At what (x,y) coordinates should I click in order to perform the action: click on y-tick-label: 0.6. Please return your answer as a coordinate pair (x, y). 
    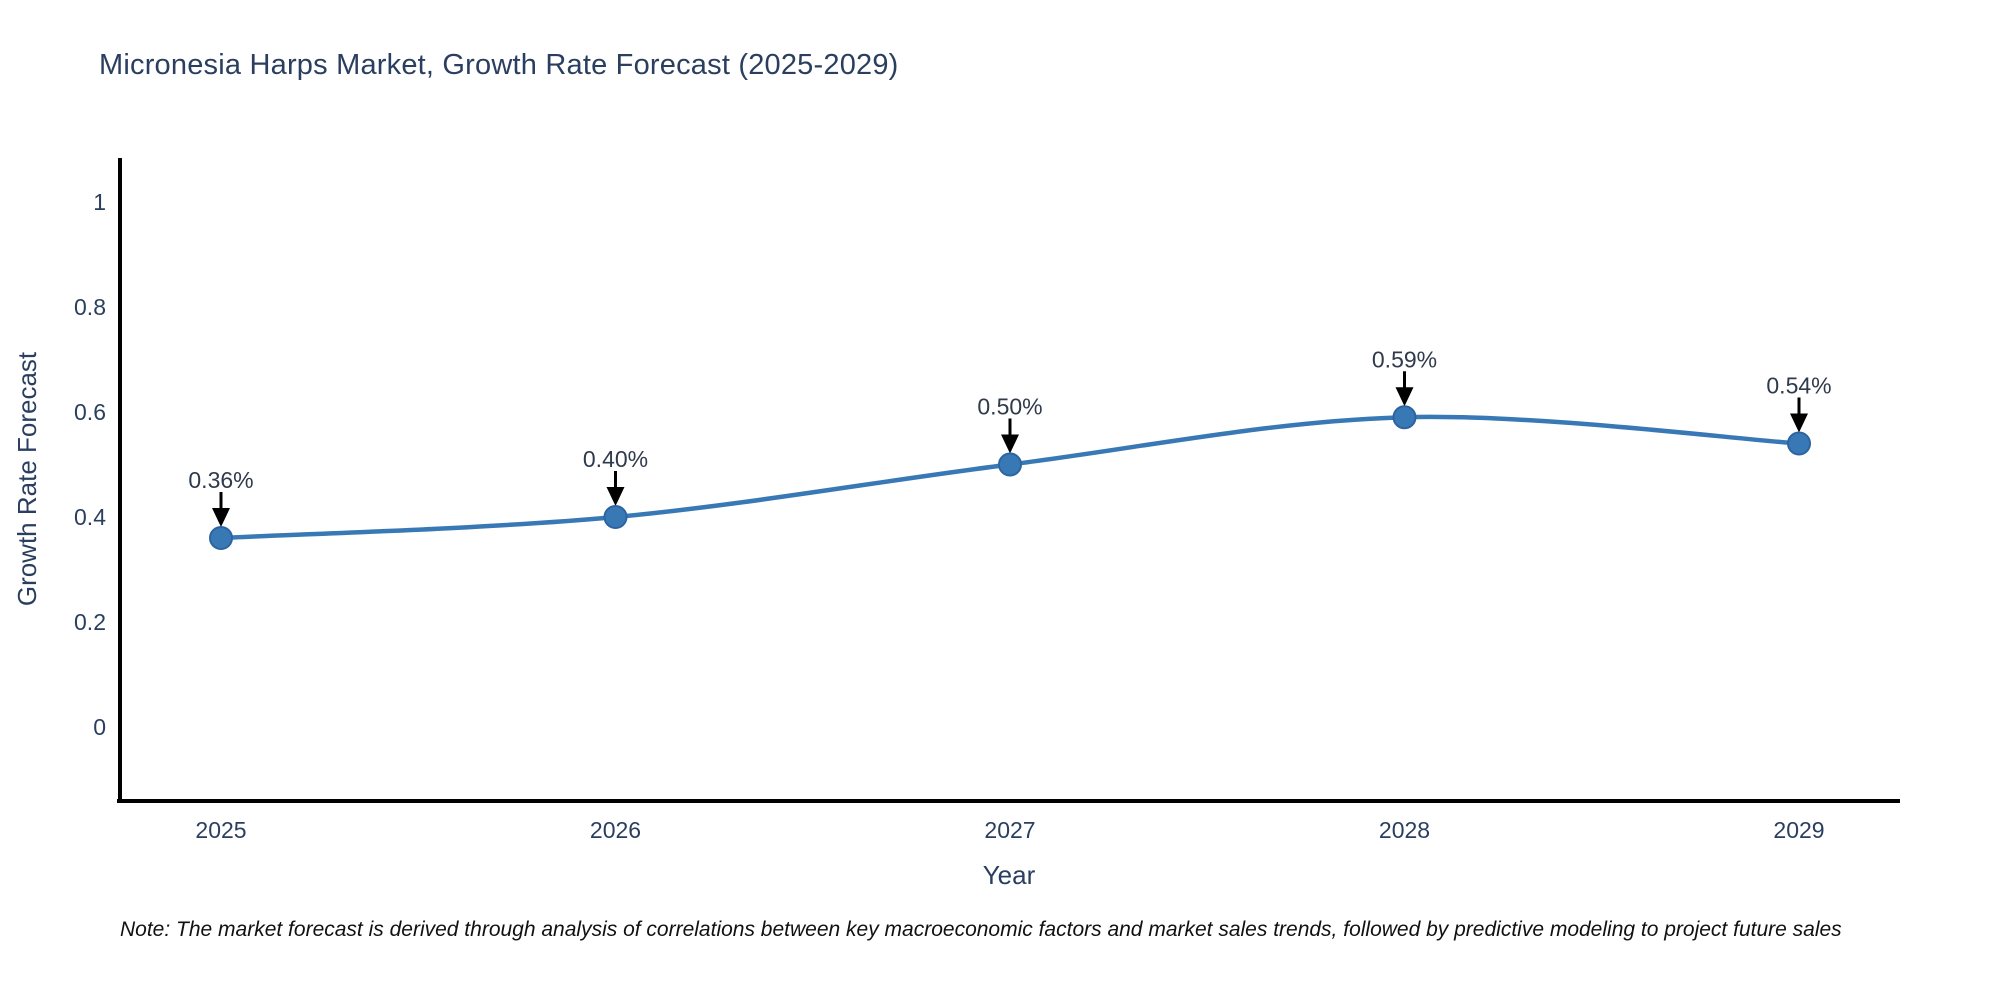
    Looking at the image, I should click on (90, 412).